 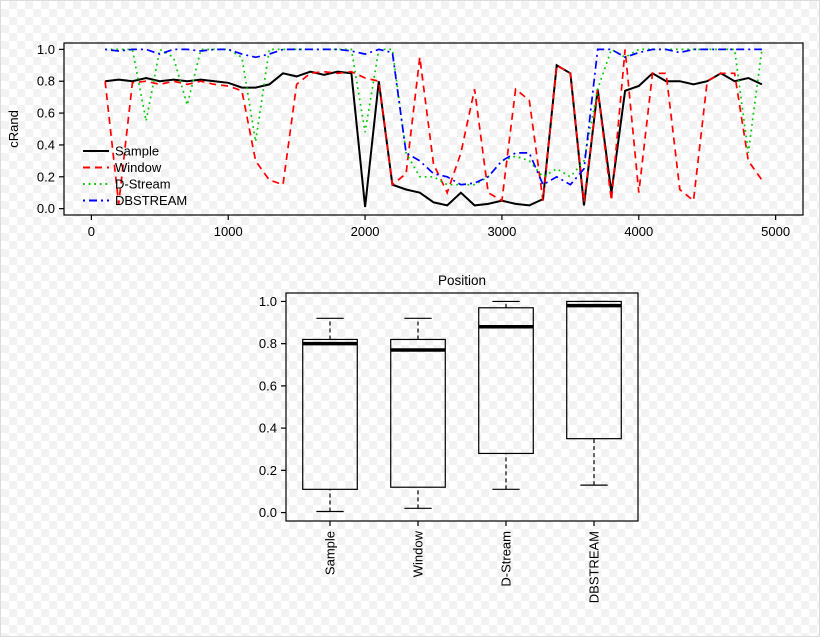 I want to click on boxplot-box-sample: Sample, so click(x=330, y=446).